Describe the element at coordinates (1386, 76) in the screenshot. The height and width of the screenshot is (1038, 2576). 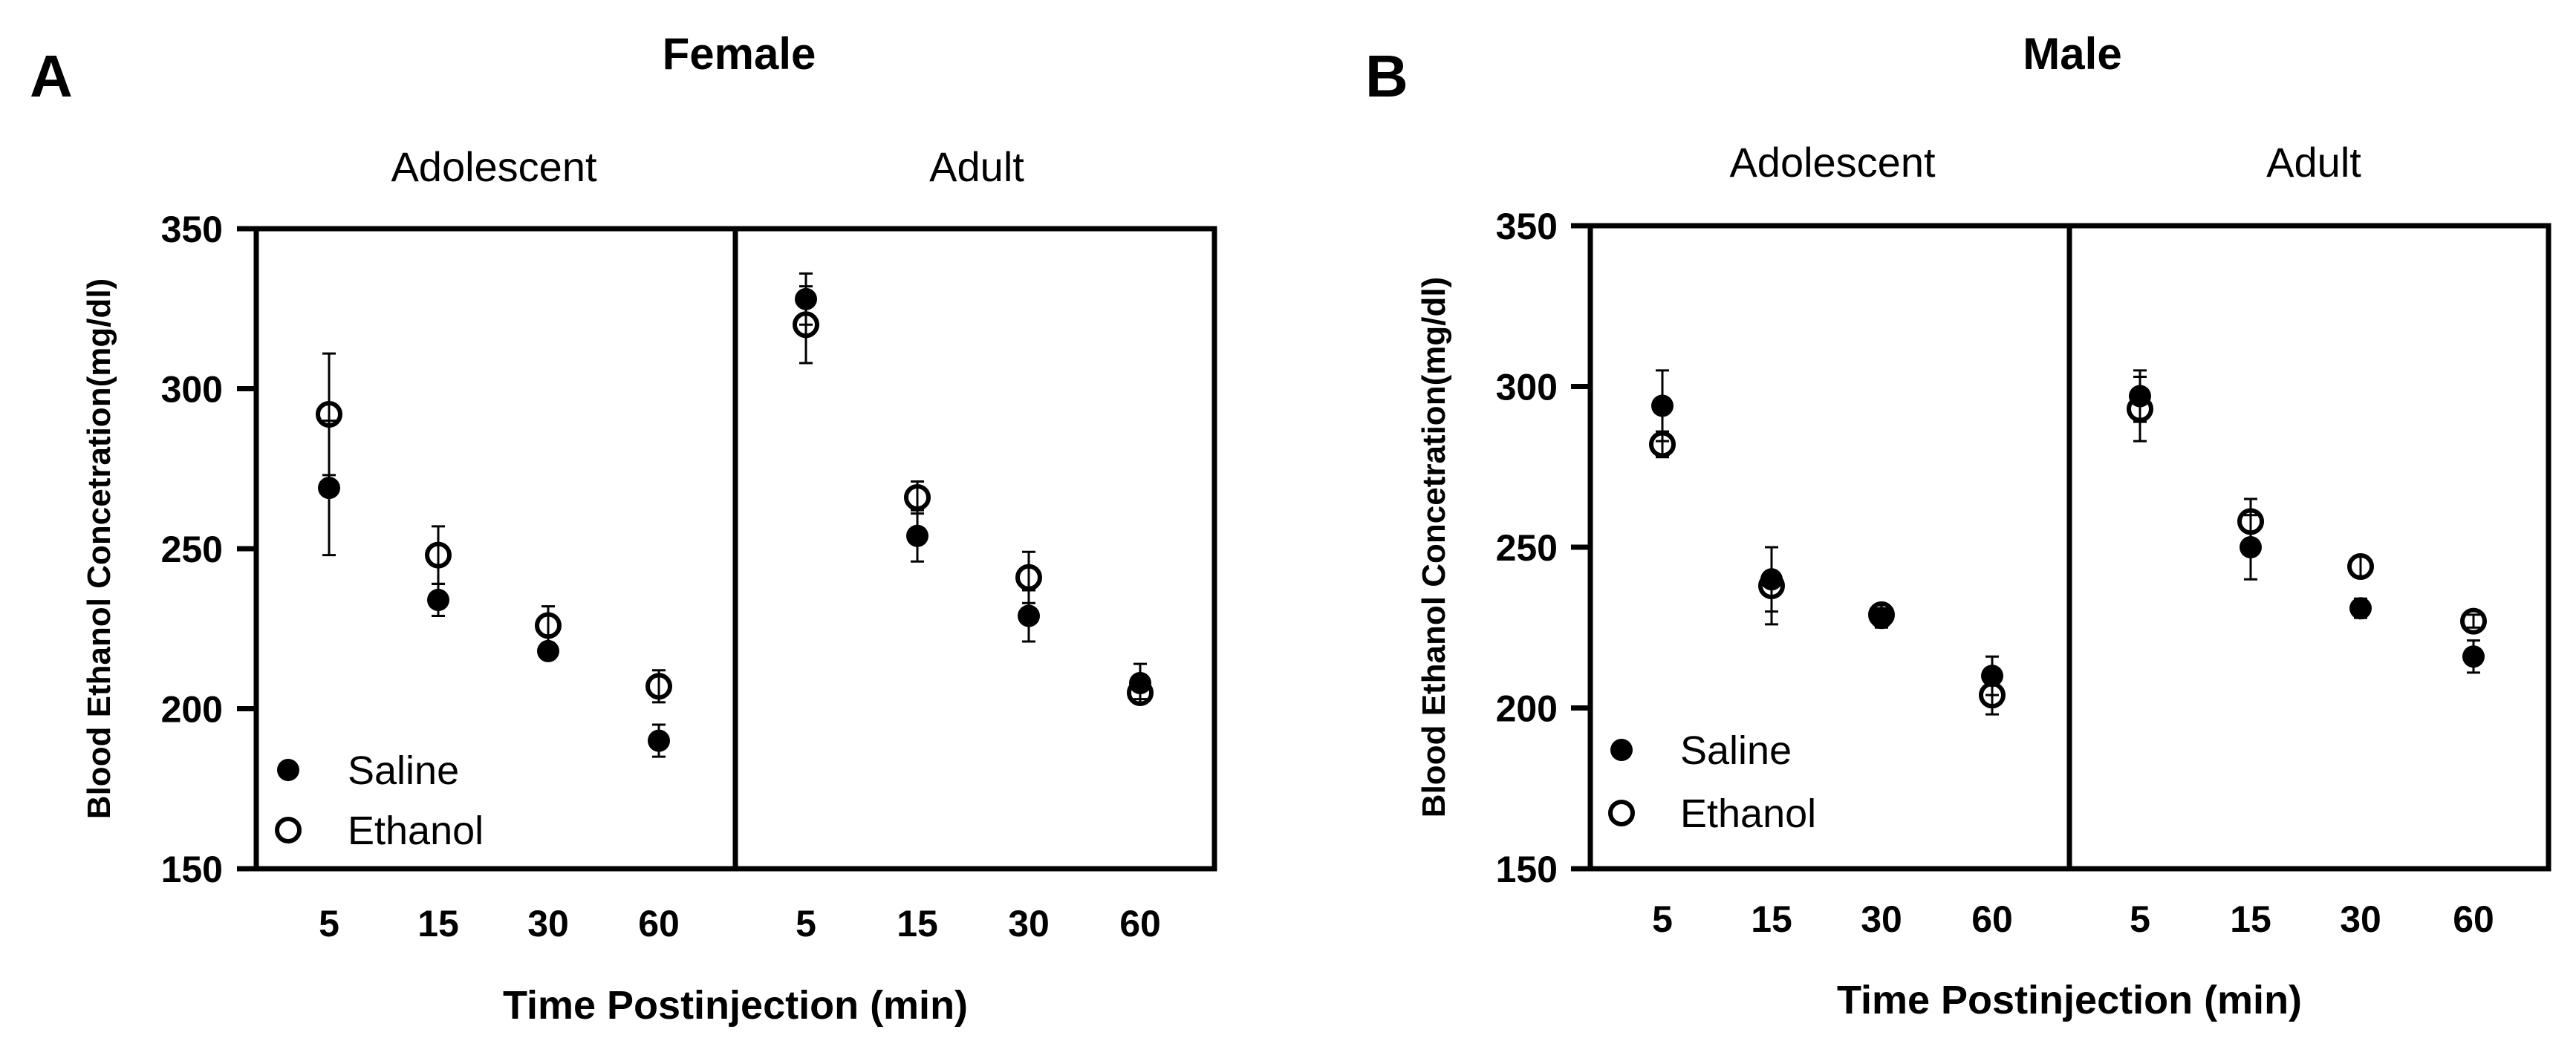
I see `panel-letter: B` at that location.